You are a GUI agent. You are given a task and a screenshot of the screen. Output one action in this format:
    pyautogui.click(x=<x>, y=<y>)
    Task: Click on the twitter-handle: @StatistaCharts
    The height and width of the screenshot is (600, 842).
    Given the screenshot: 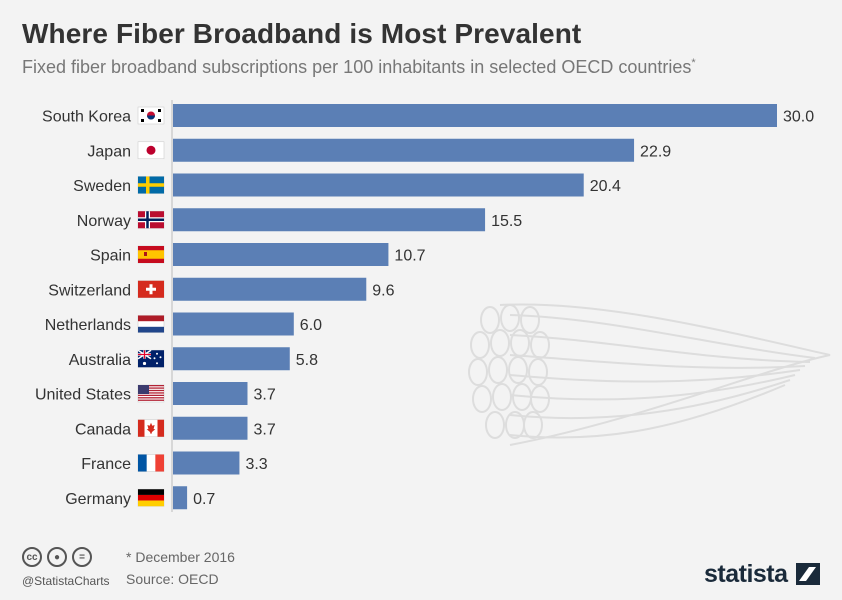 What is the action you would take?
    pyautogui.click(x=66, y=581)
    